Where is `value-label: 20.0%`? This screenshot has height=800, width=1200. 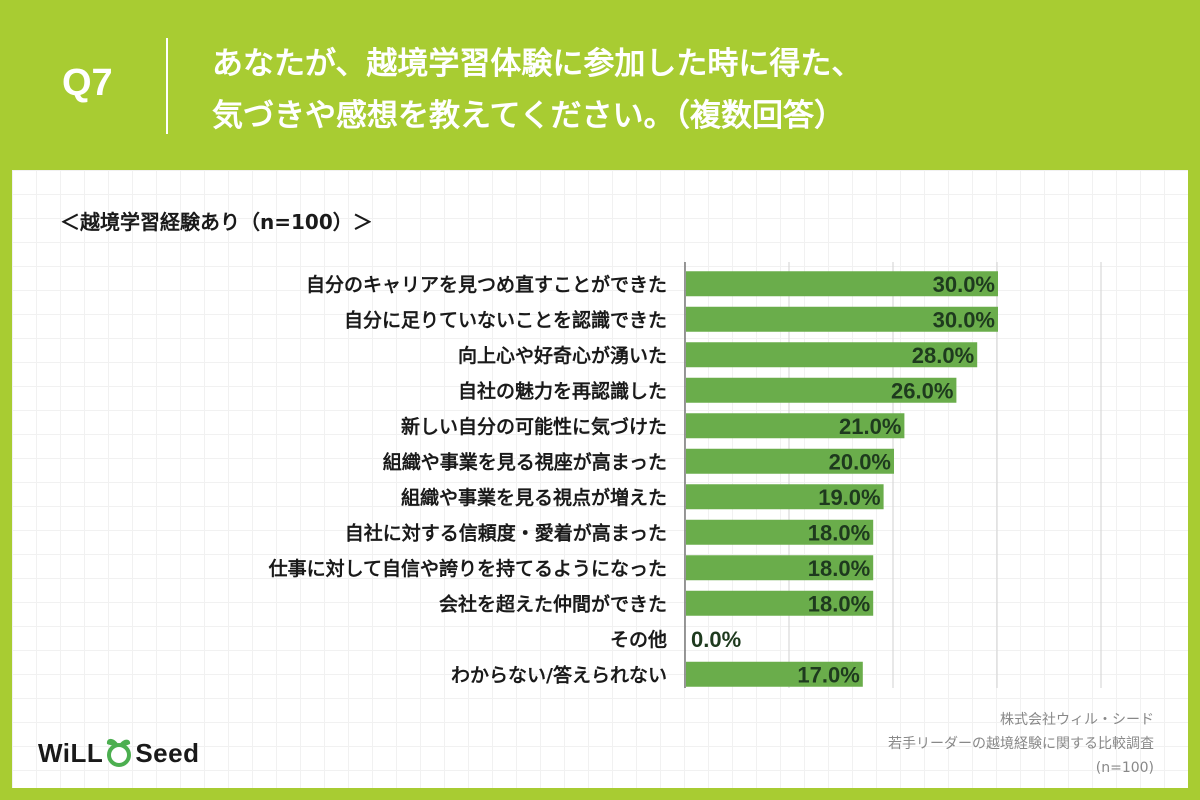 value-label: 20.0% is located at coordinates (860, 461).